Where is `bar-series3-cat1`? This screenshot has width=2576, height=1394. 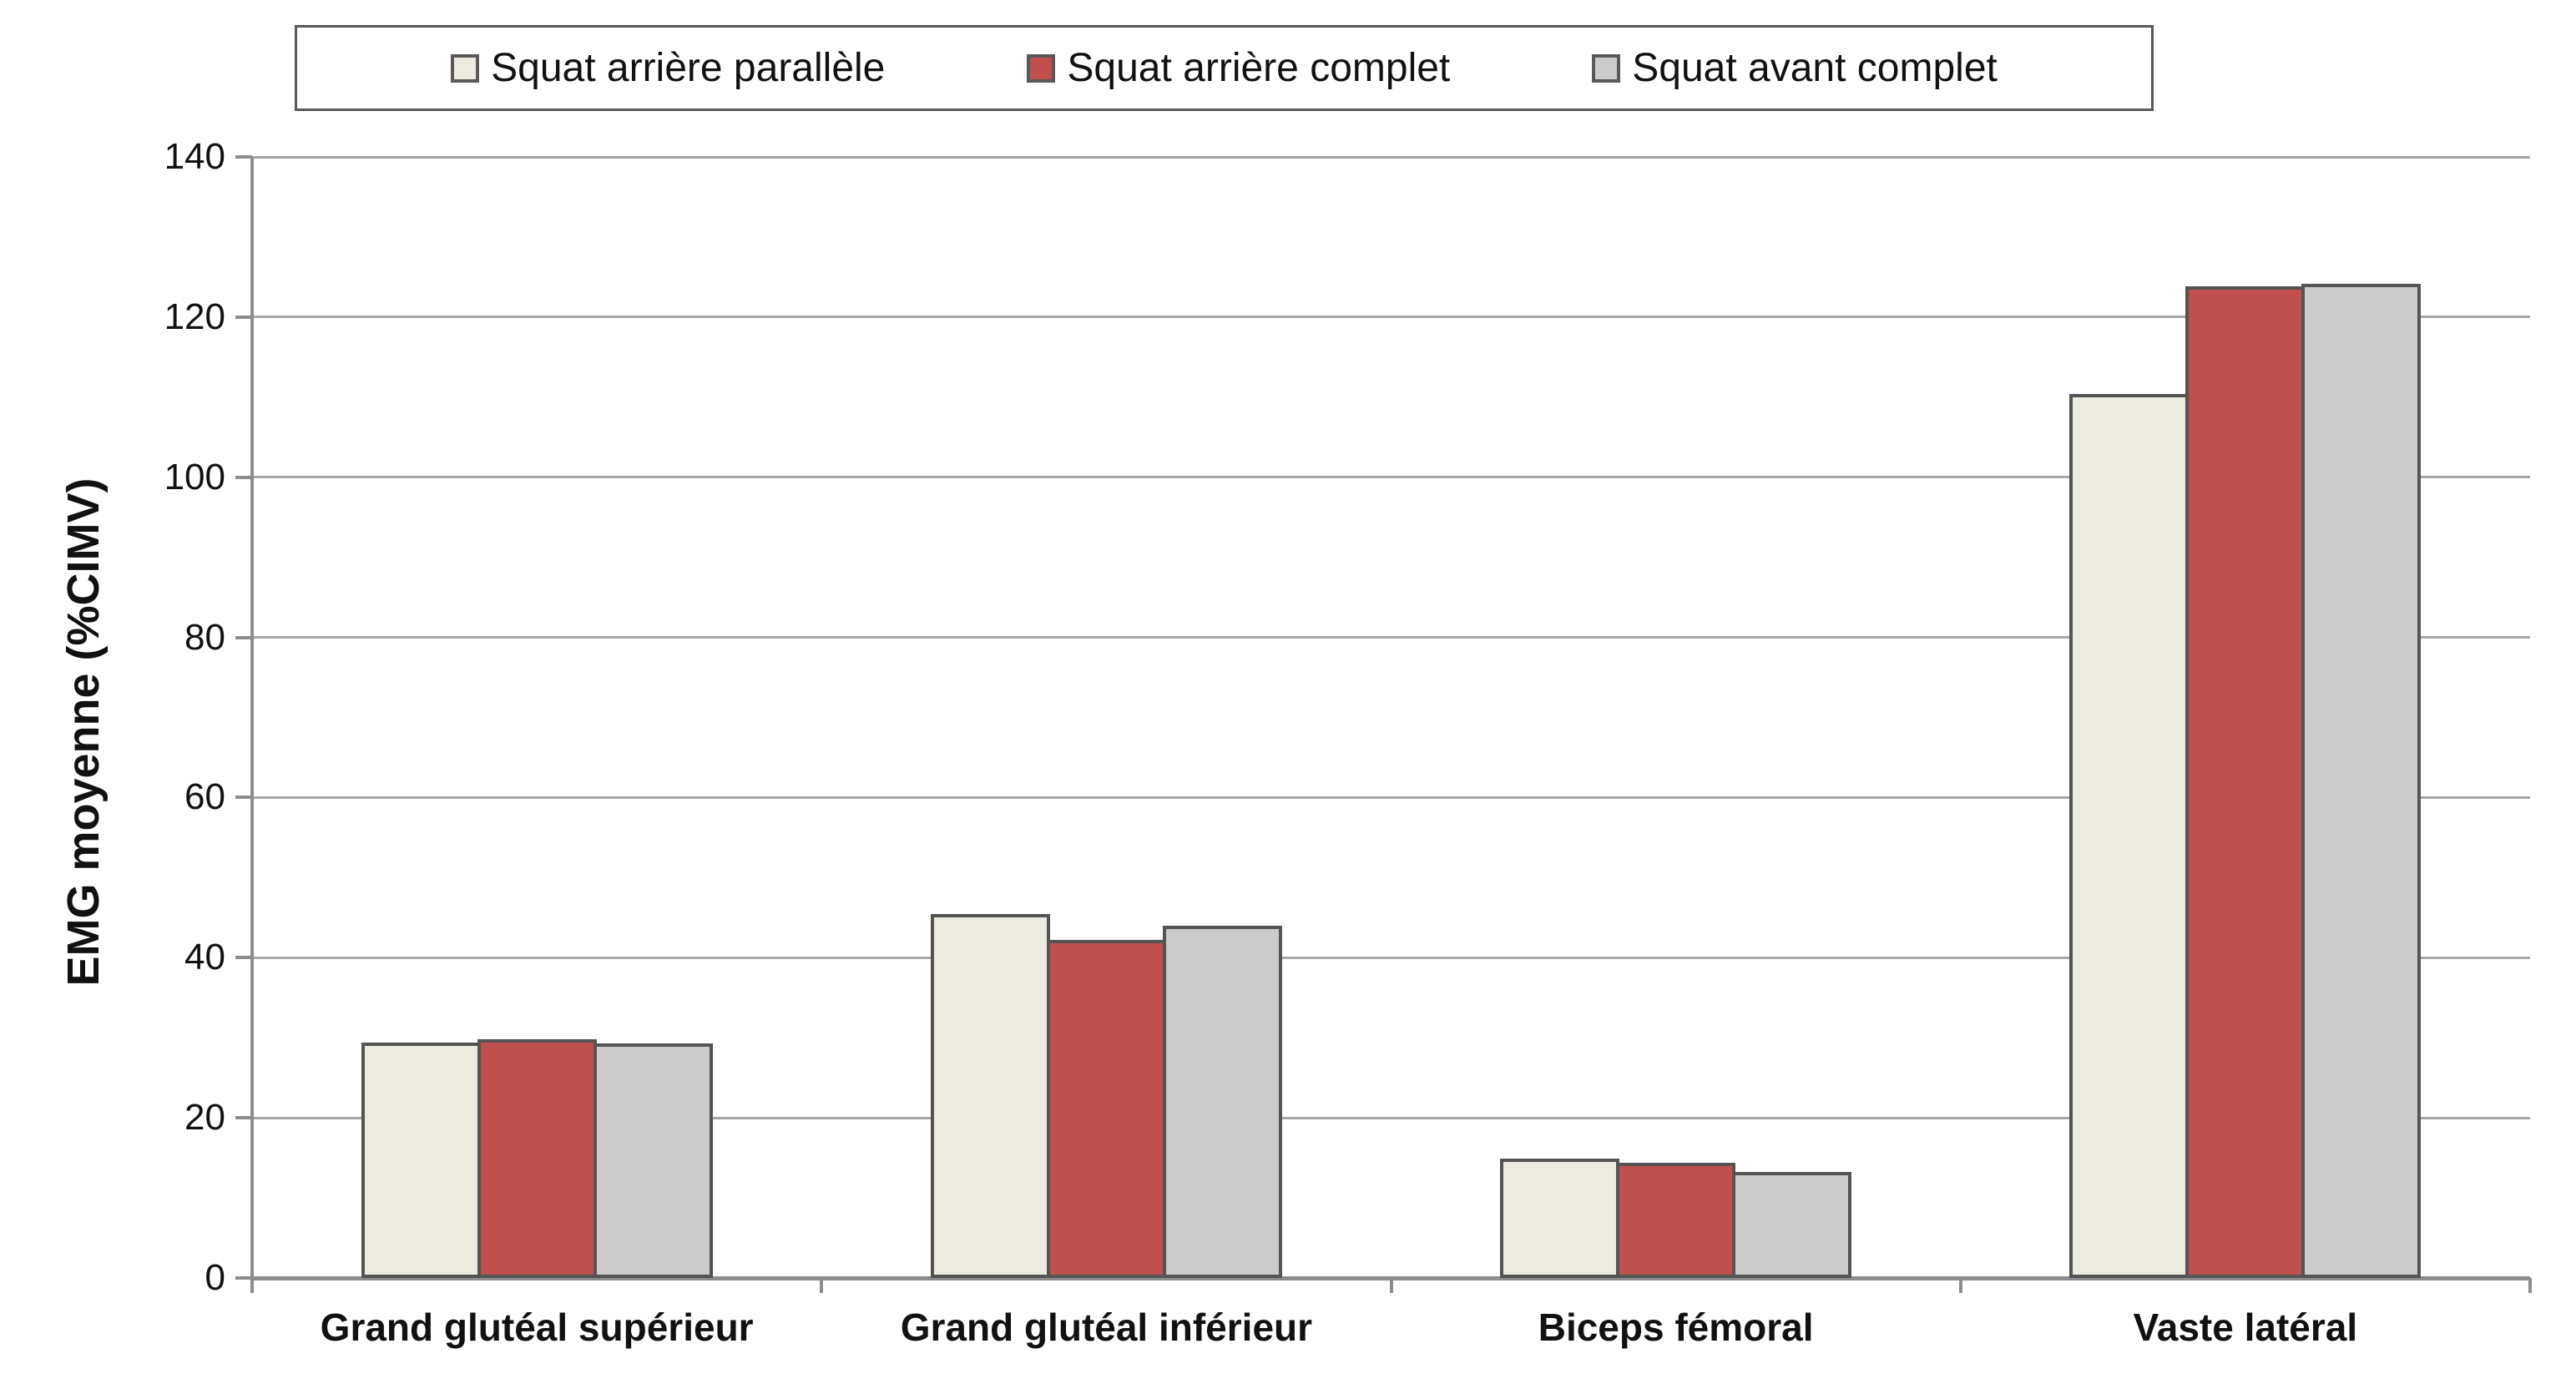 bar-series3-cat1 is located at coordinates (653, 1160).